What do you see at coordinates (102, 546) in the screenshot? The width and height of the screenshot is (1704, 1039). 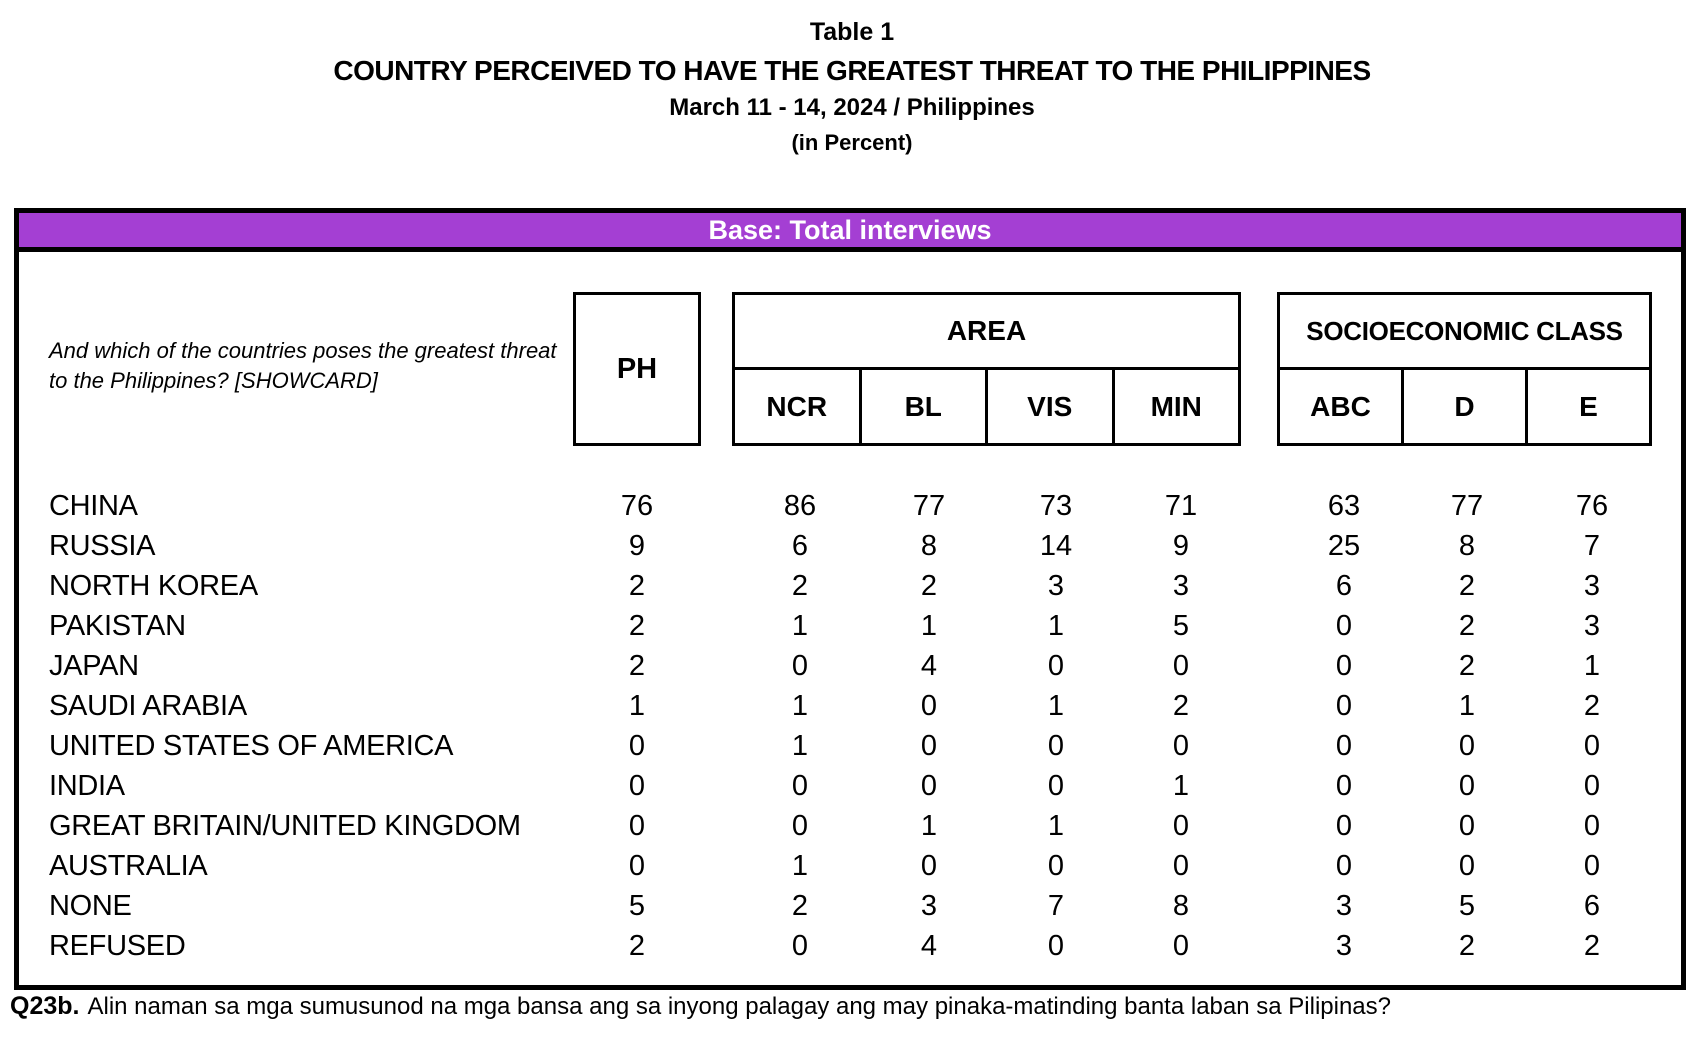 I see `row-label: RUSSIA` at bounding box center [102, 546].